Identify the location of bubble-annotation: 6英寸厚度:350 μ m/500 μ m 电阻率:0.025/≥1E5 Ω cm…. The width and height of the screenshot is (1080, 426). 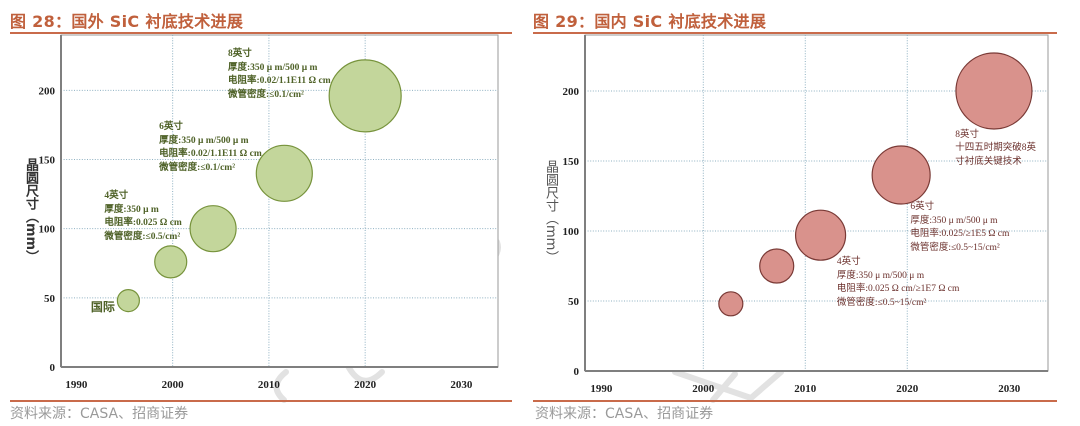
(959, 228).